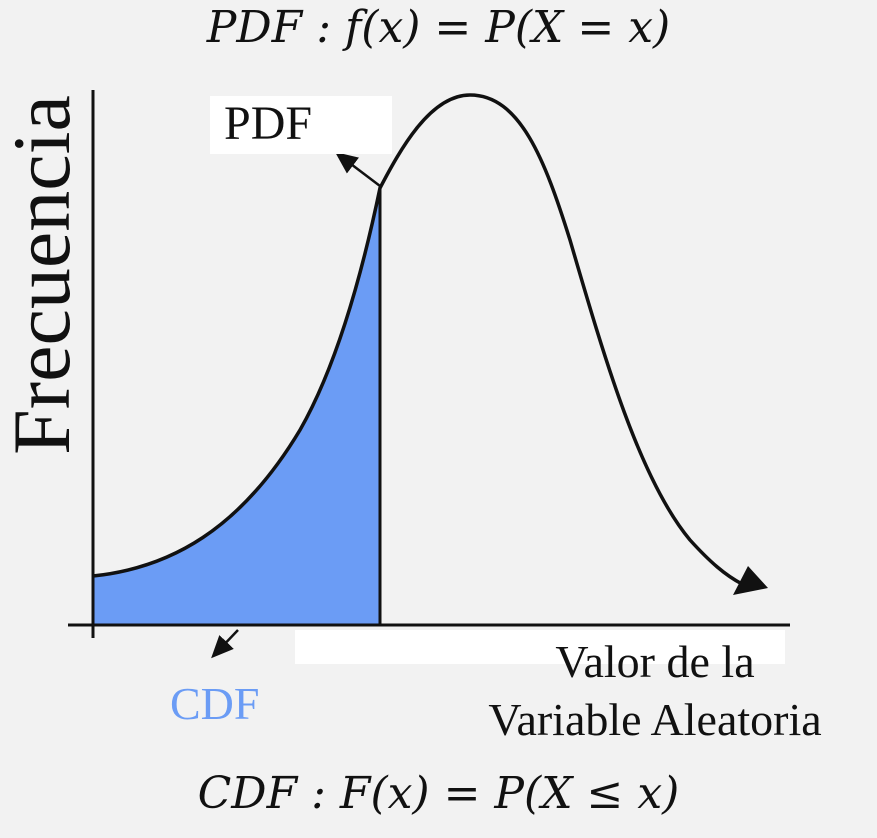 Image resolution: width=877 pixels, height=838 pixels. What do you see at coordinates (540, 647) in the screenshot?
I see `x-axis-label-background` at bounding box center [540, 647].